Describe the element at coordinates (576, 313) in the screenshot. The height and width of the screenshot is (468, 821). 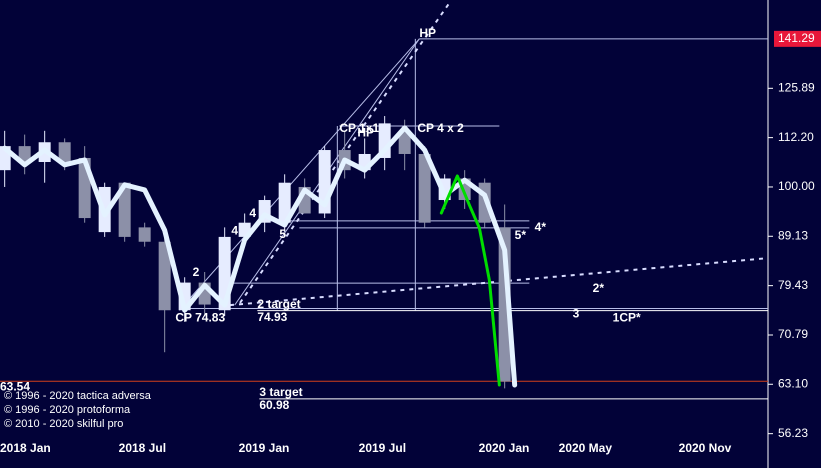
I see `annotation: 3` at that location.